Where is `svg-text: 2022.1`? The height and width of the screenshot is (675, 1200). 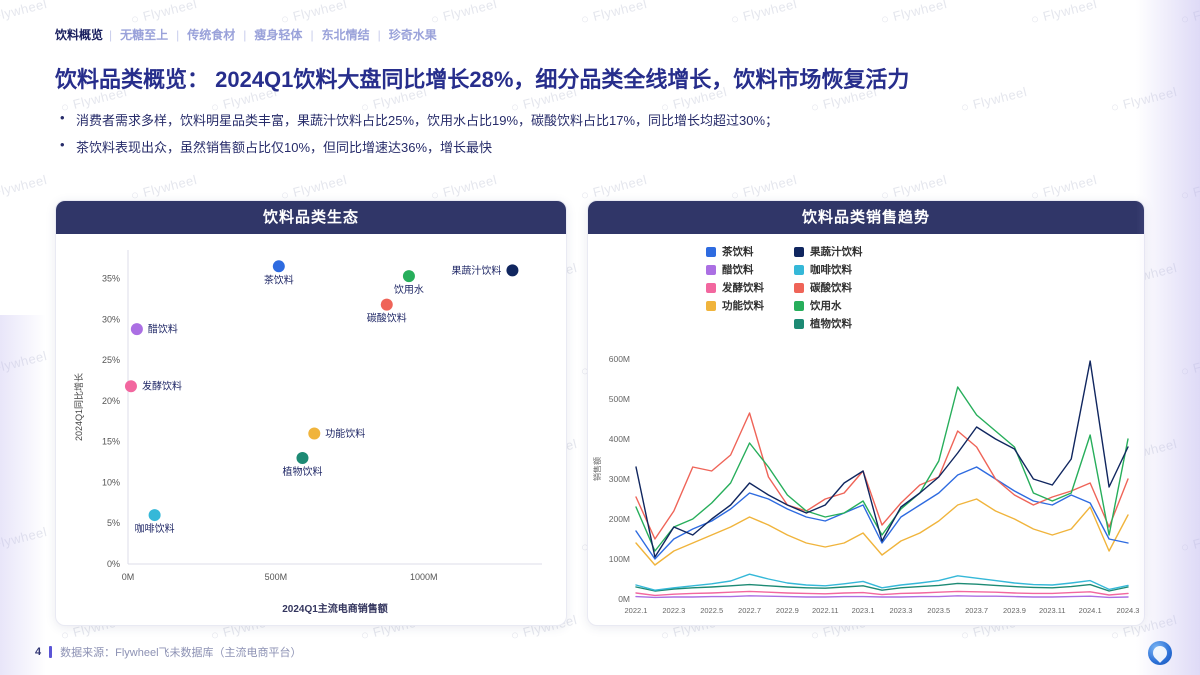
svg-text: 2022.1 is located at coordinates (636, 610).